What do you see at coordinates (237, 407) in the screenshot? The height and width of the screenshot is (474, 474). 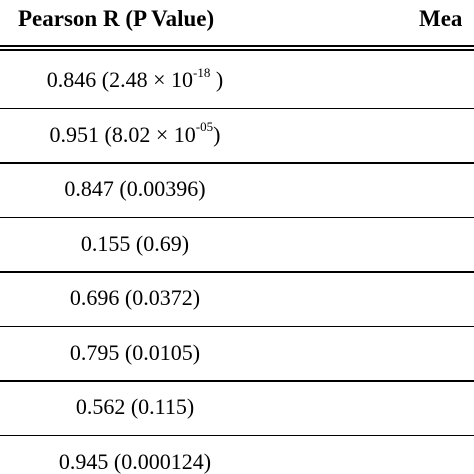 I see `table-row: 0.562 (0.115)` at bounding box center [237, 407].